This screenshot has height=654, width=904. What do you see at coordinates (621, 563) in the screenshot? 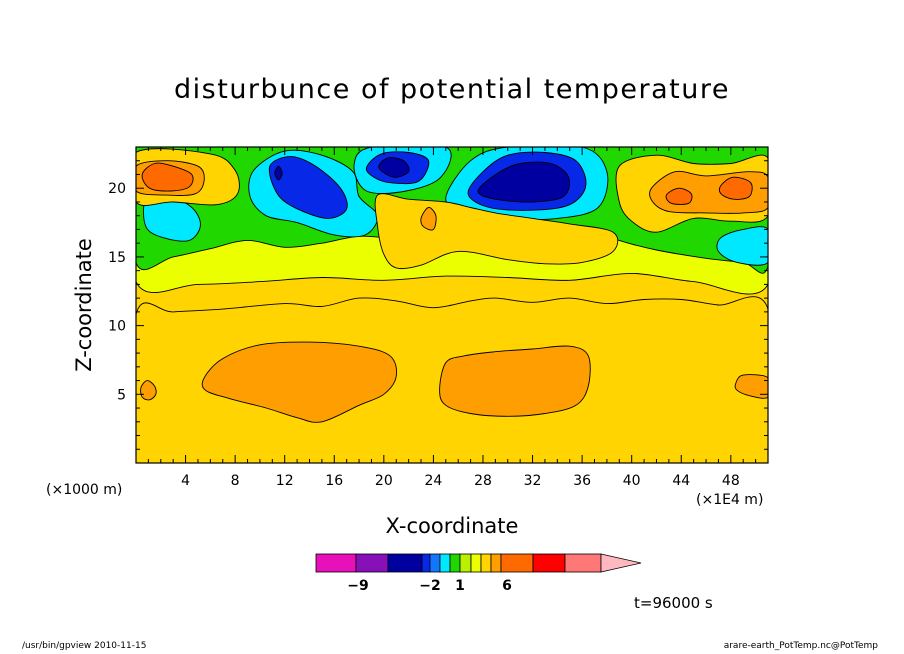
I see `colorbar-overflow-arrow` at bounding box center [621, 563].